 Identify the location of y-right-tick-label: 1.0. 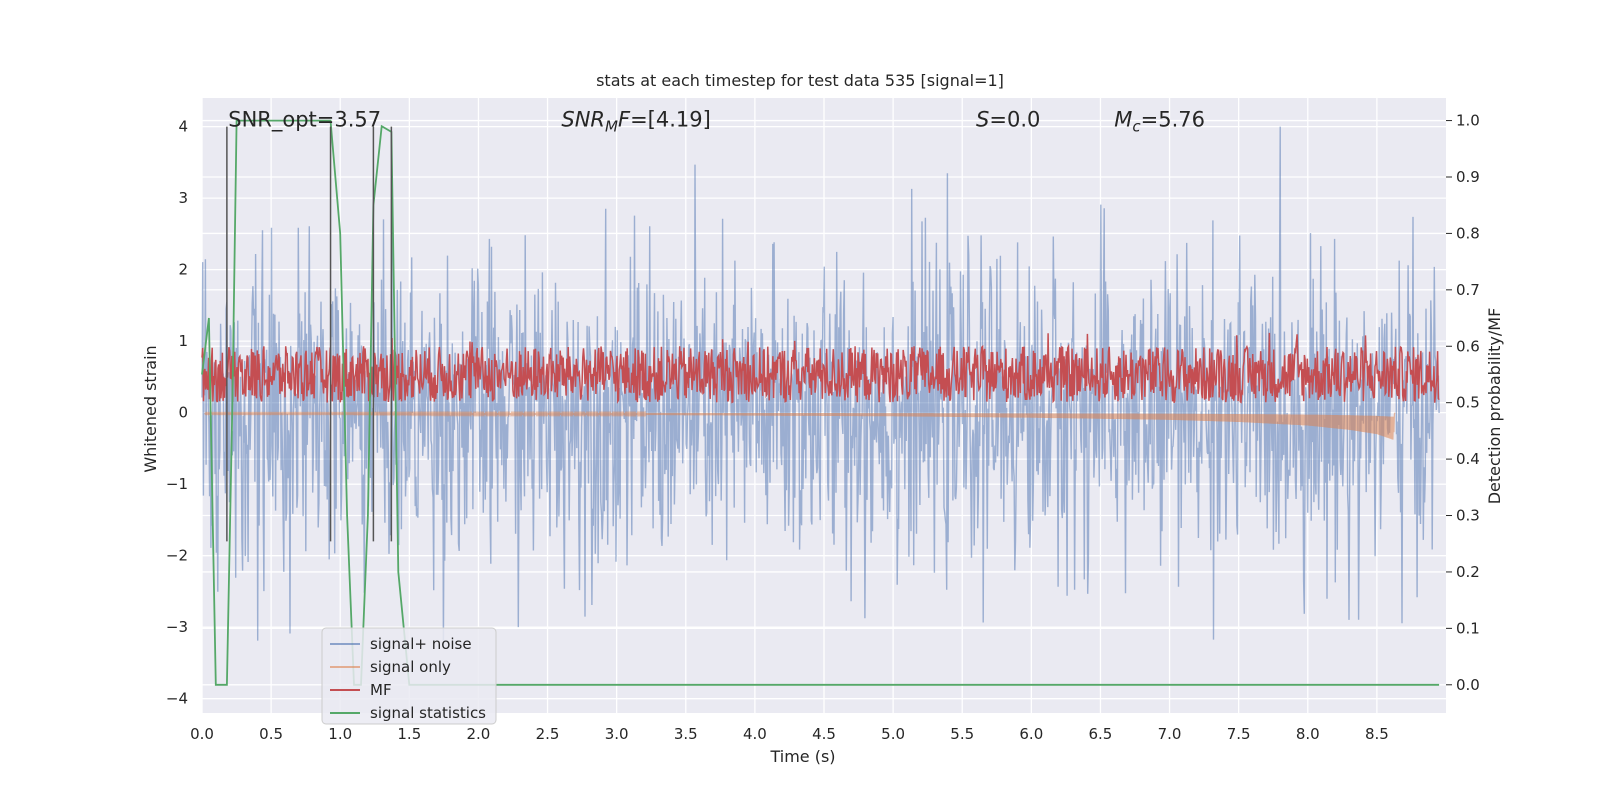
(1468, 121).